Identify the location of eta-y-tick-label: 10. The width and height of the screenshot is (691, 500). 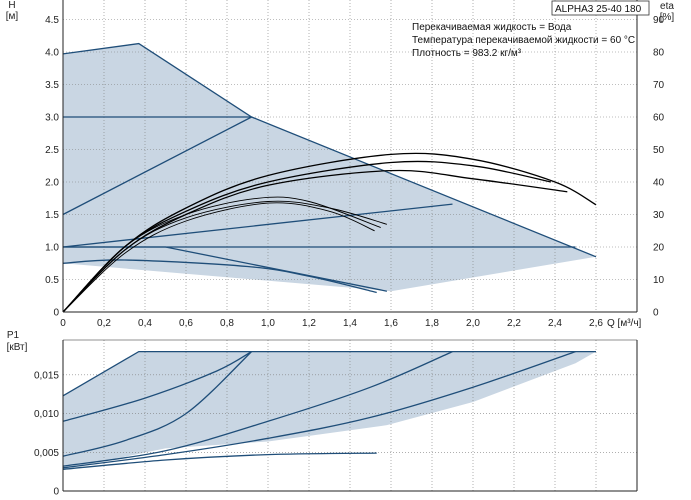
(659, 280).